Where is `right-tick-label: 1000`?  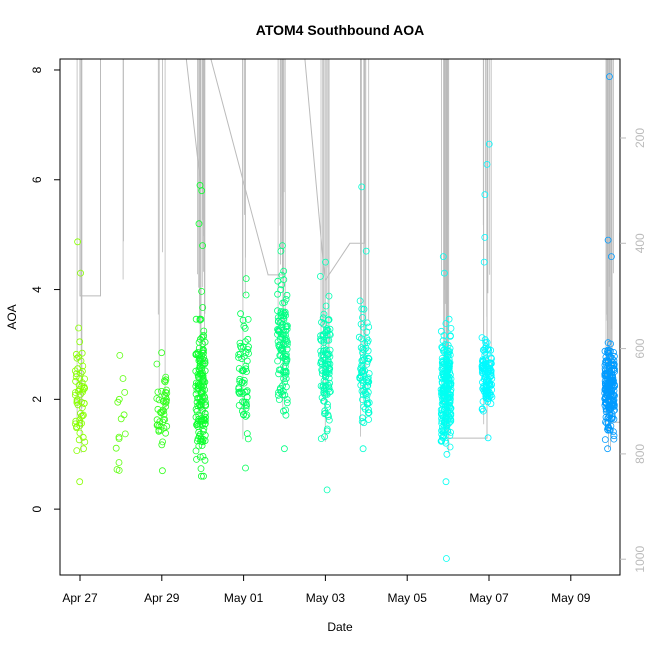 right-tick-label: 1000 is located at coordinates (640, 559).